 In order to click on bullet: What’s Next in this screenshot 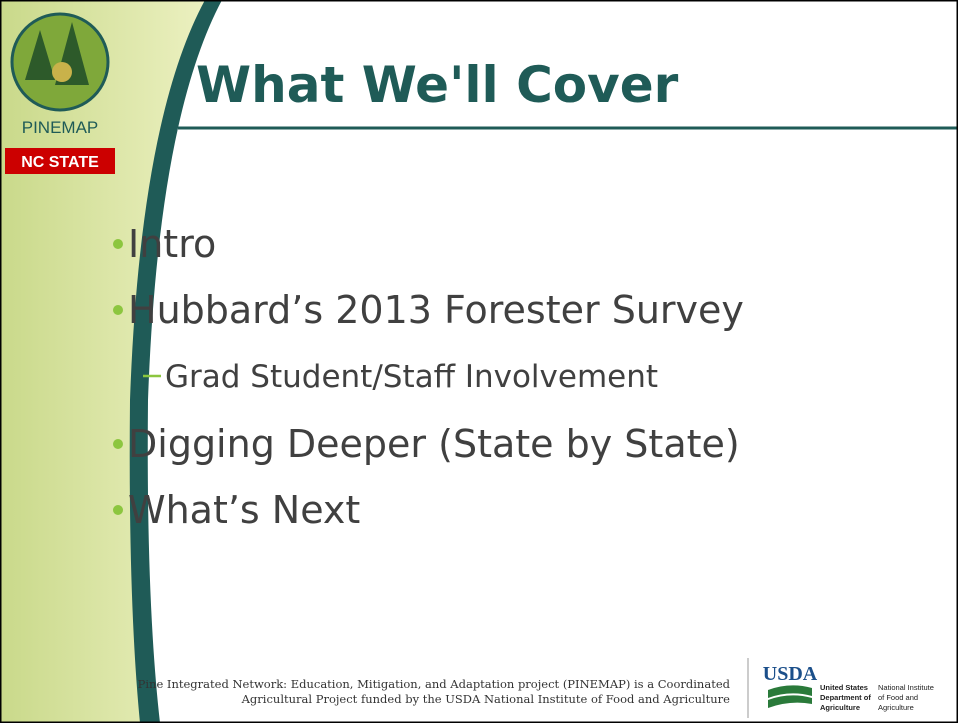, I will do `click(244, 510)`.